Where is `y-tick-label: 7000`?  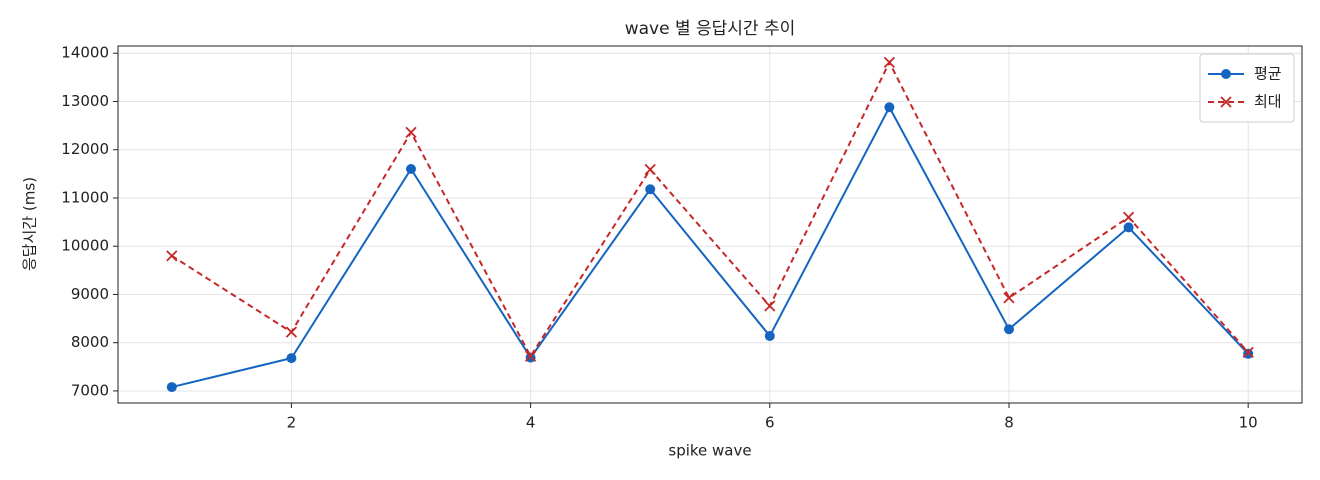
y-tick-label: 7000 is located at coordinates (90, 390).